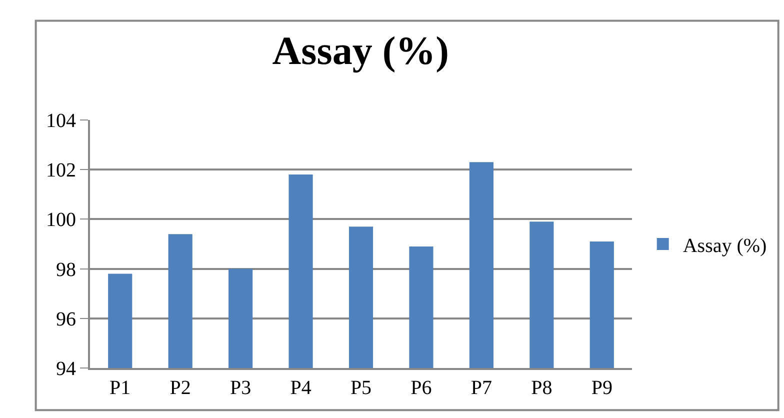 The image size is (784, 418). I want to click on y-tick-label: 100, so click(61, 220).